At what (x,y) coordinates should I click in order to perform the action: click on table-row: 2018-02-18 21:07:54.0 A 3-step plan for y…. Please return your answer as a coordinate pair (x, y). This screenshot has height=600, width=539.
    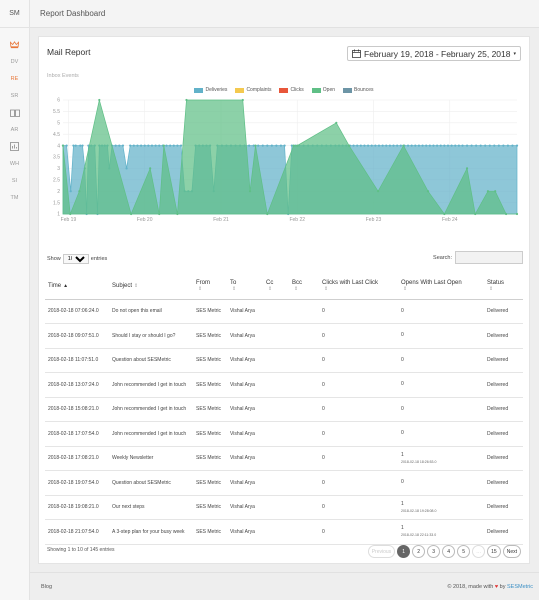
    Looking at the image, I should click on (284, 532).